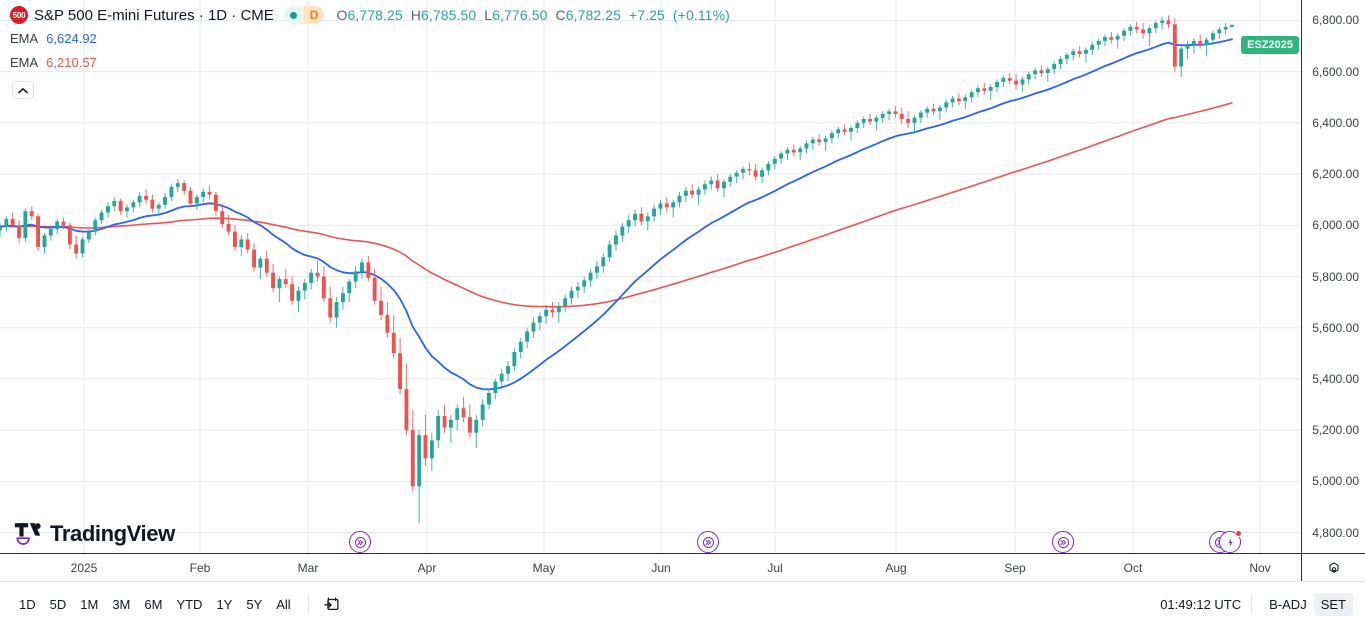 Image resolution: width=1365 pixels, height=626 pixels. I want to click on chevron-up-icon, so click(23, 90).